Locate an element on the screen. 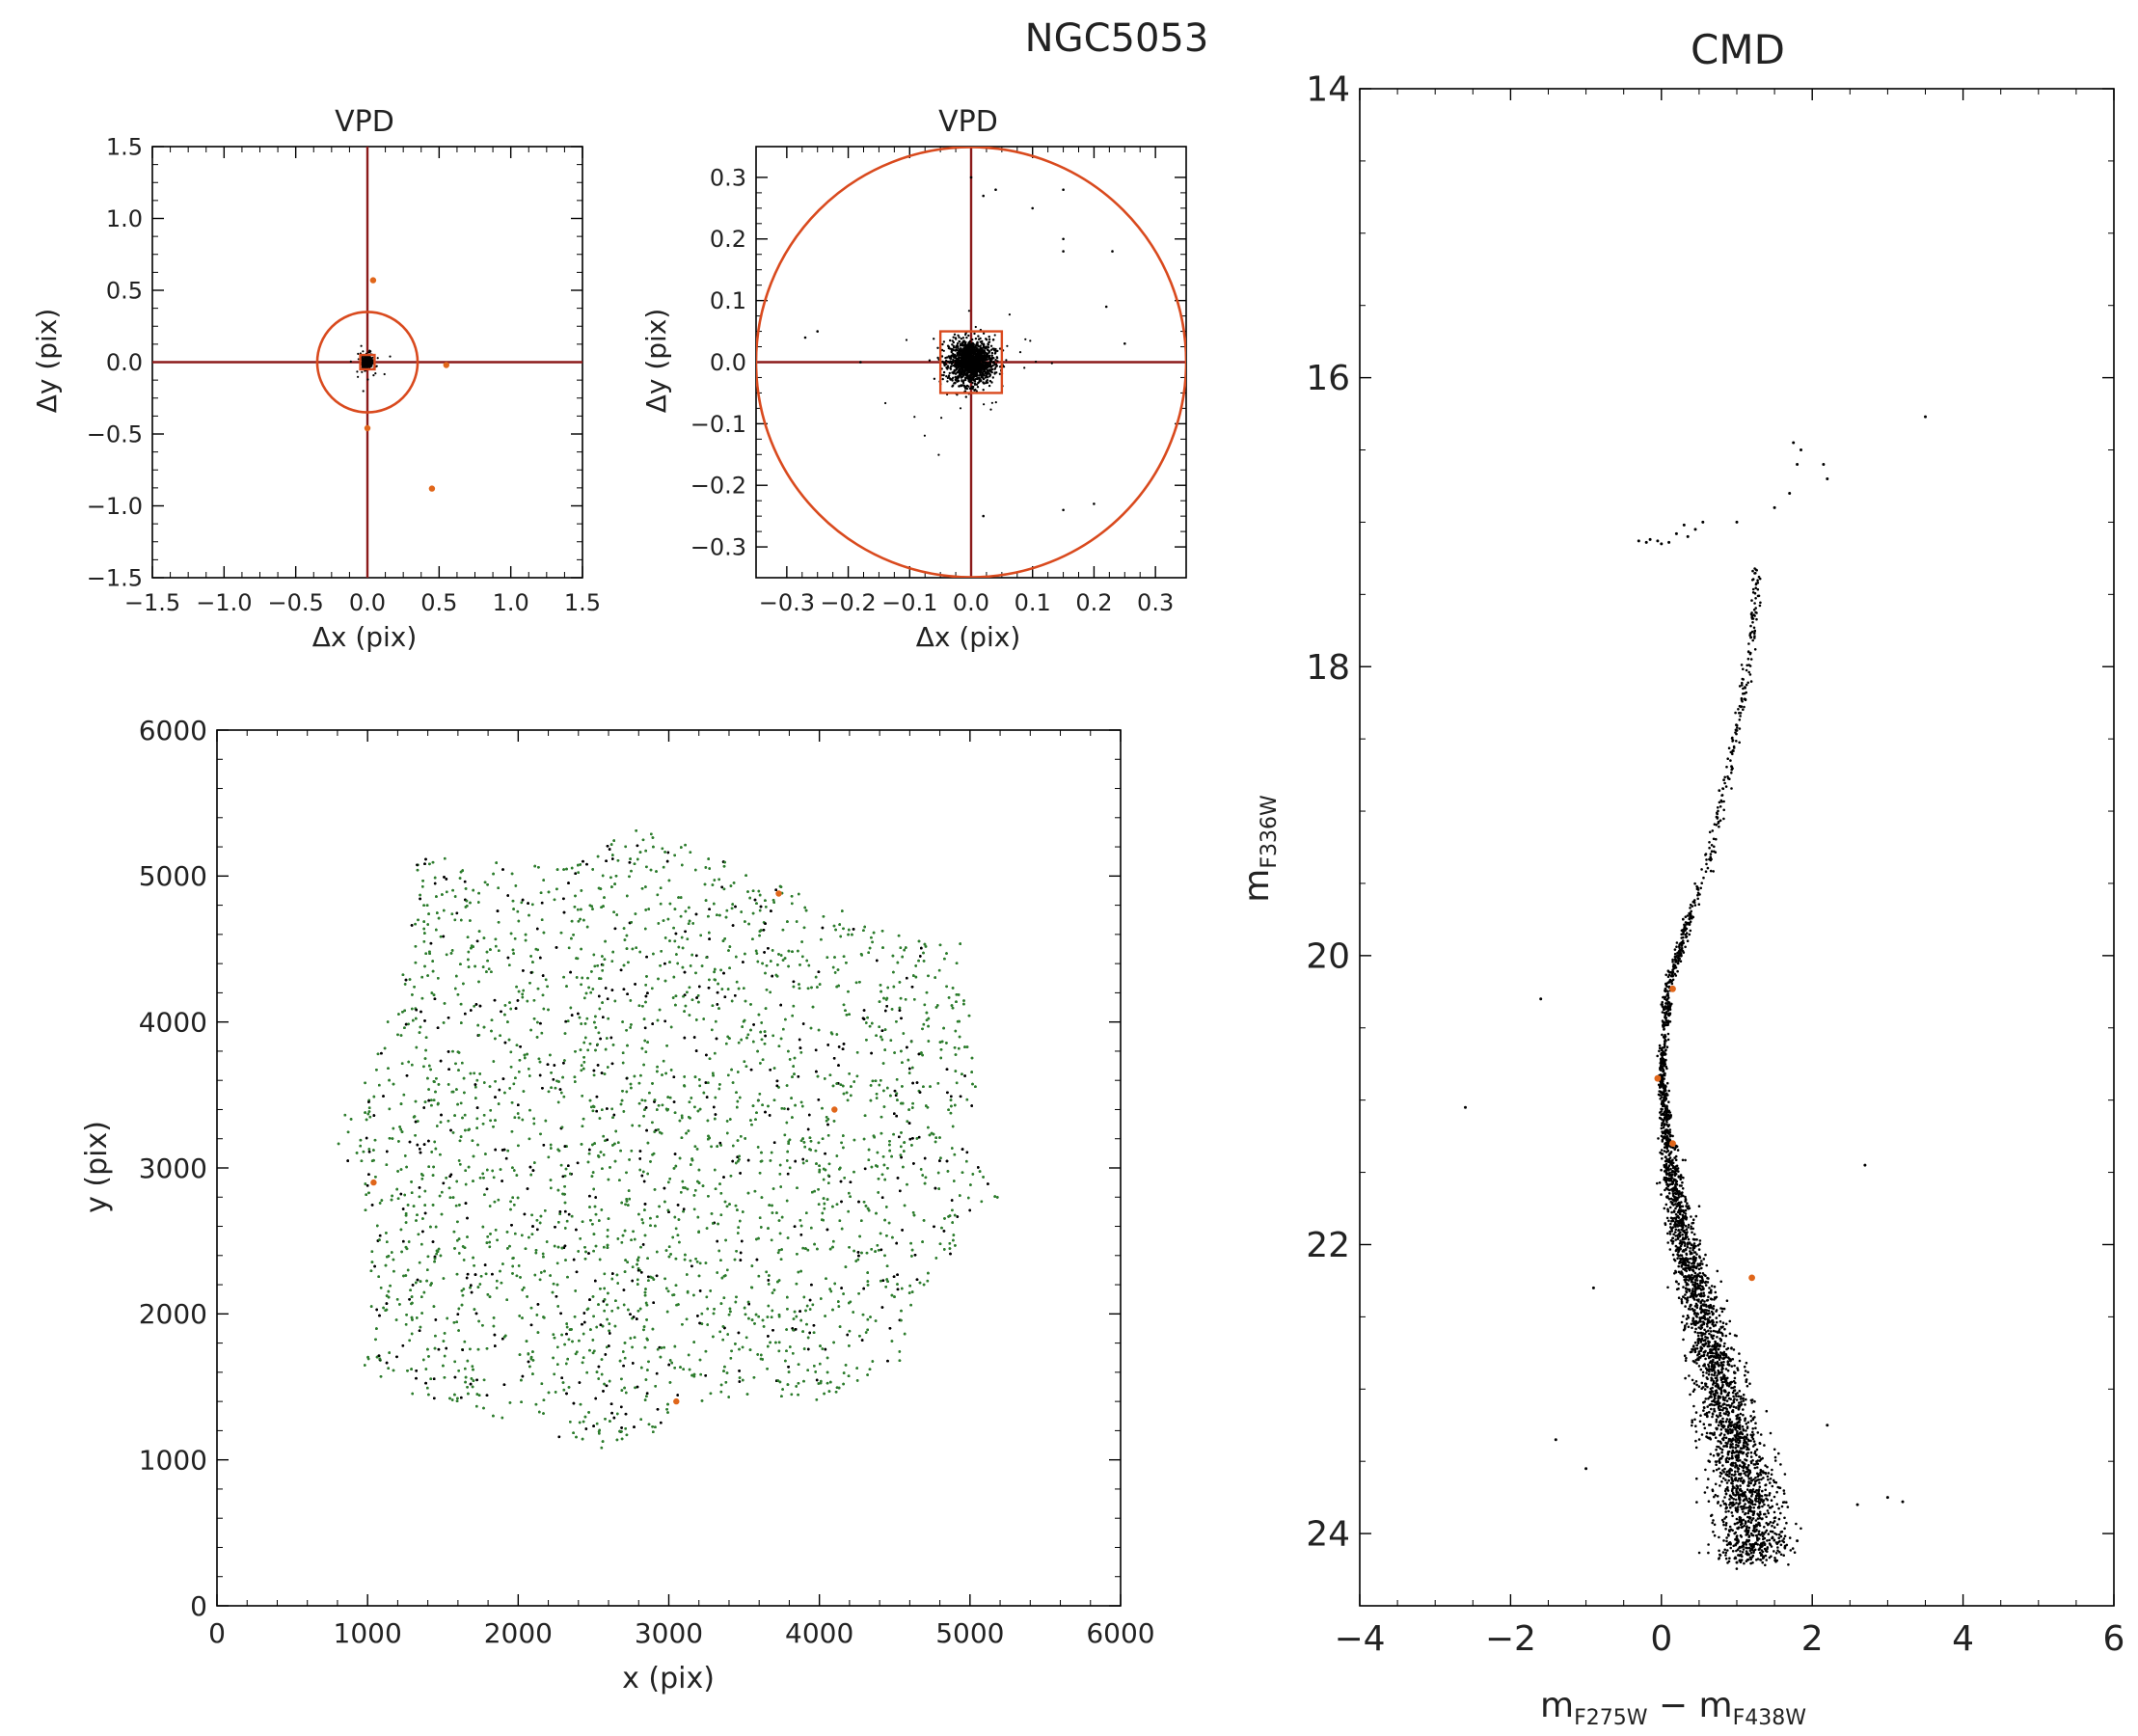  xy-field-xtick-label: 3000 is located at coordinates (669, 1633).